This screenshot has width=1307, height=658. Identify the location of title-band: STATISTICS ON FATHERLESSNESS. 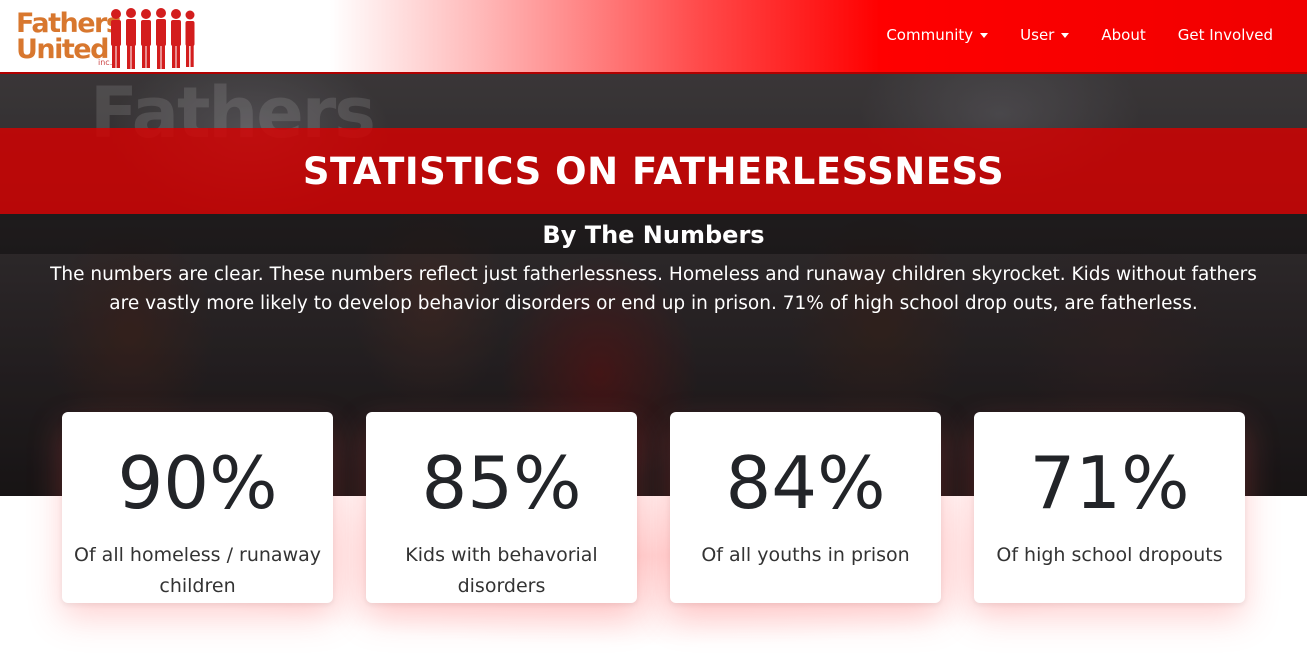
(653, 171).